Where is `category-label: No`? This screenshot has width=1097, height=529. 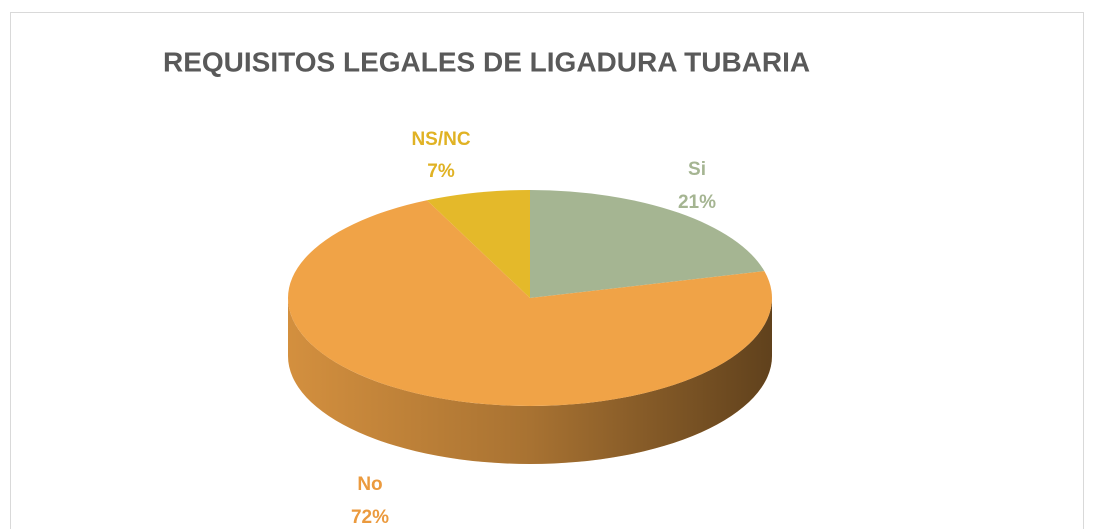 category-label: No is located at coordinates (369, 484).